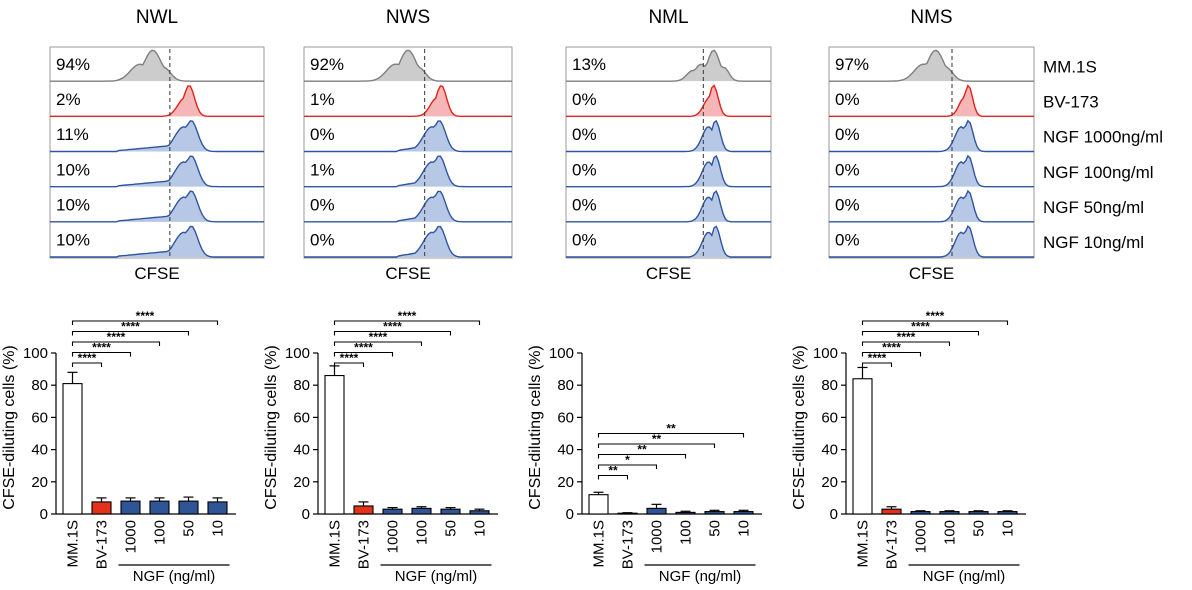 The image size is (1192, 590). I want to click on flow-panel-title: NWS, so click(408, 17).